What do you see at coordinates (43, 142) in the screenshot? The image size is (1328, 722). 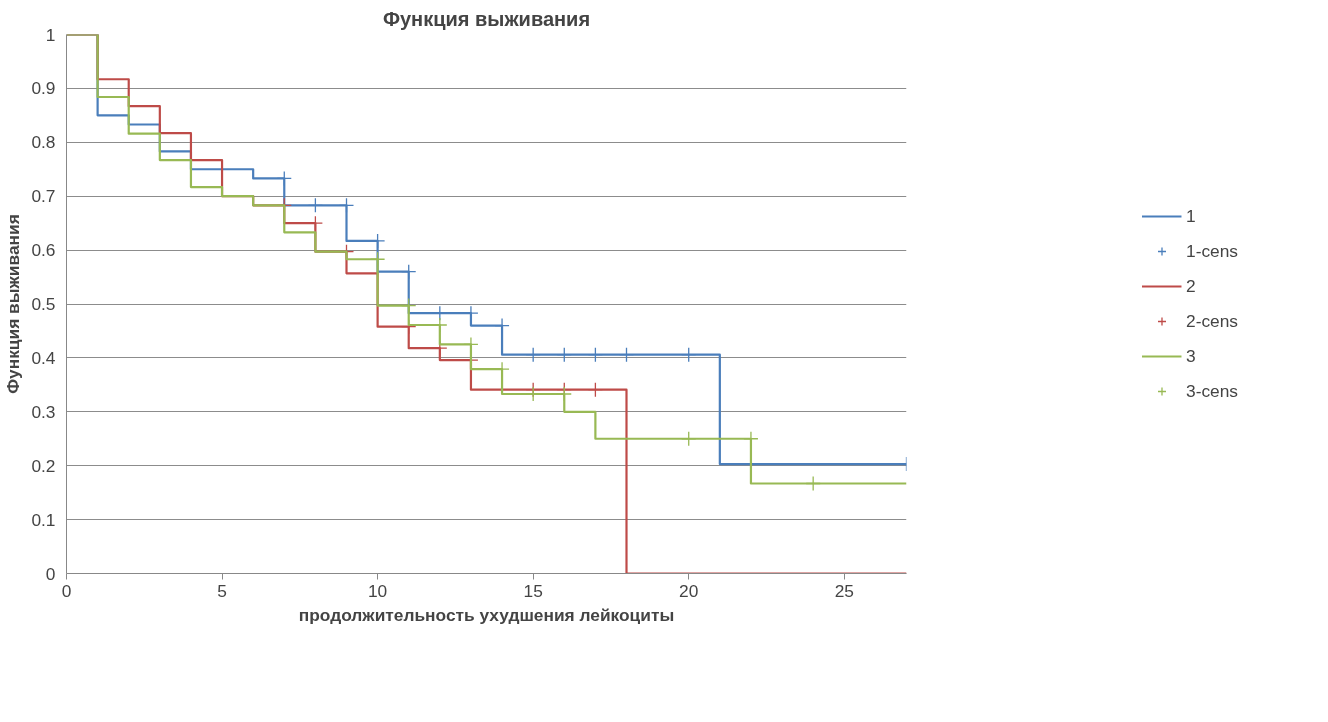 I see `y-tick-label: 0.8` at bounding box center [43, 142].